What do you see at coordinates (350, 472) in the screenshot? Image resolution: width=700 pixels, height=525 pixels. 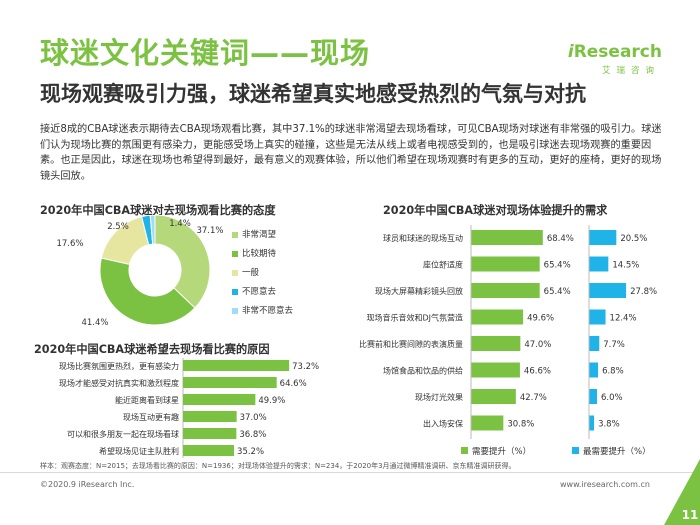 I see `footer-divider` at bounding box center [350, 472].